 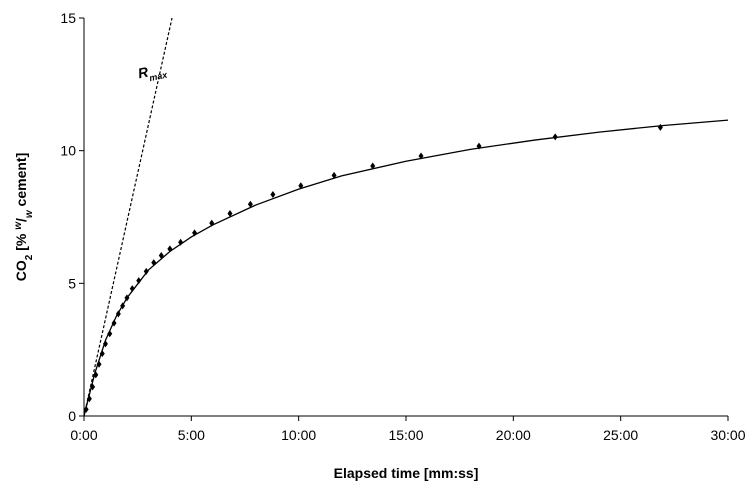 What do you see at coordinates (513, 435) in the screenshot?
I see `x-tick-label: 20:00` at bounding box center [513, 435].